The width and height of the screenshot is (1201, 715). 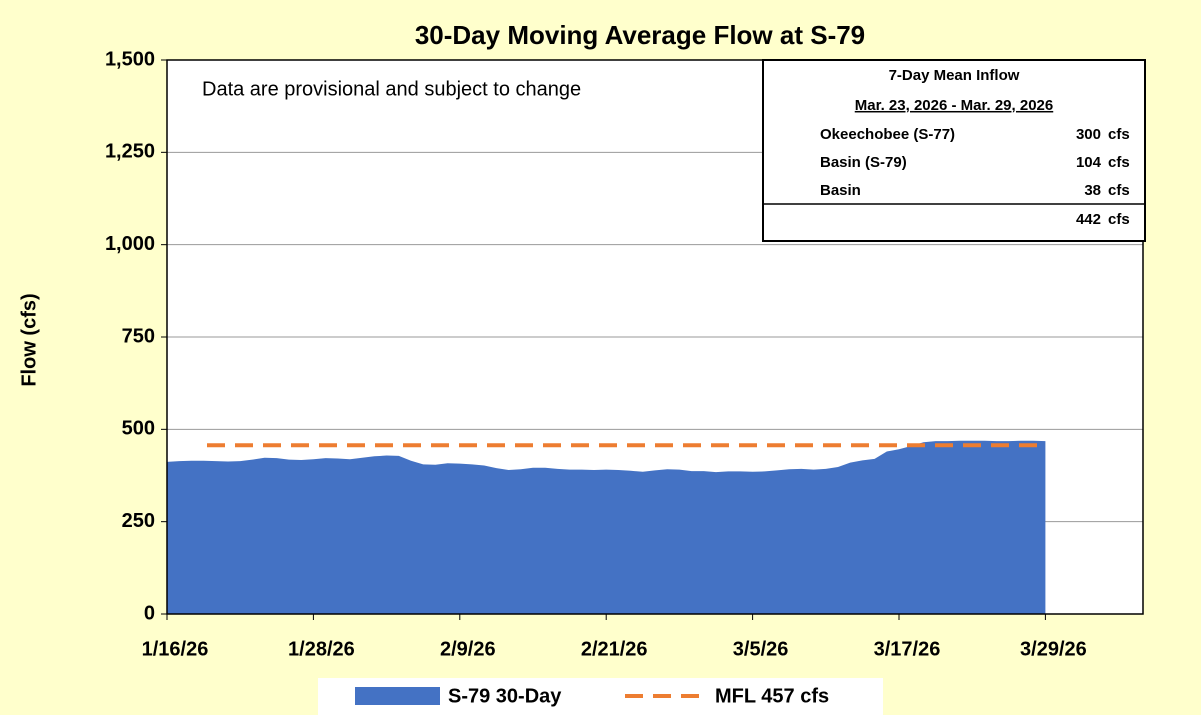 I want to click on y-tick-label: 0, so click(x=149, y=613).